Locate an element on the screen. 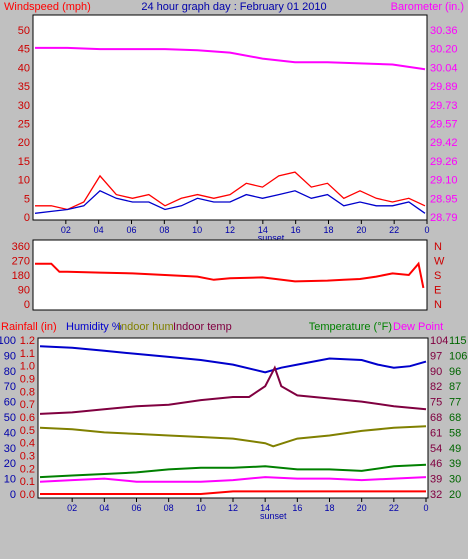  indoor-temp-y-tick-label: 75 is located at coordinates (436, 403).